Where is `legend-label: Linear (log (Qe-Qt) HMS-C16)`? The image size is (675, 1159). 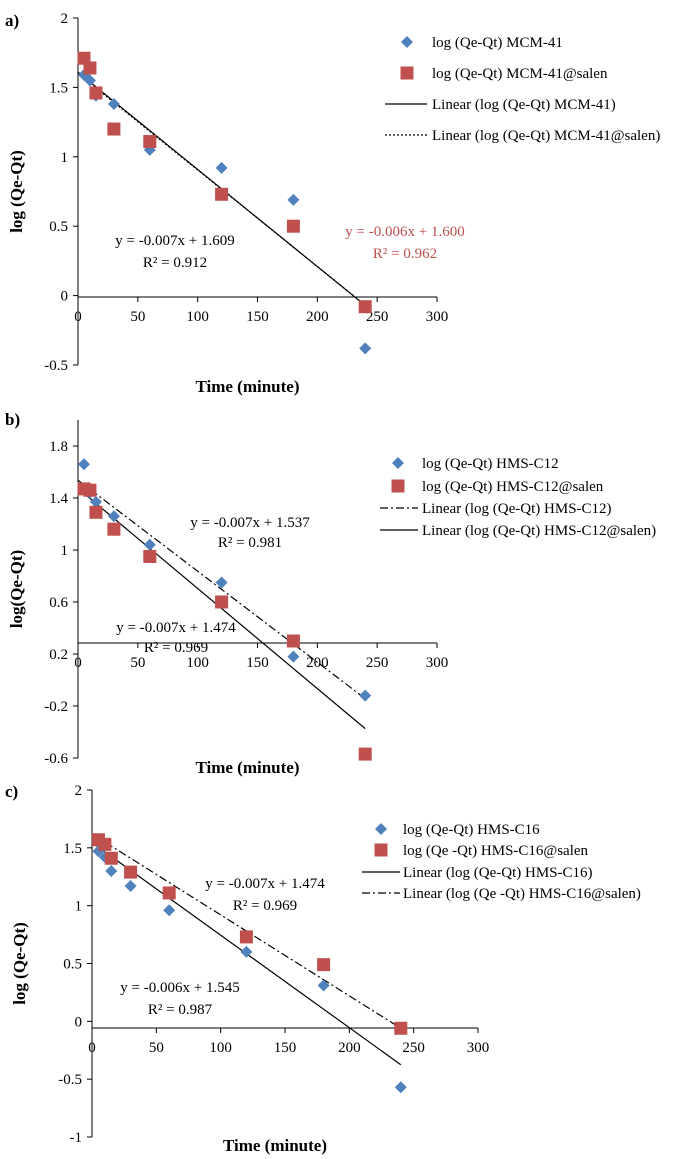
legend-label: Linear (log (Qe-Qt) HMS-C16) is located at coordinates (498, 873).